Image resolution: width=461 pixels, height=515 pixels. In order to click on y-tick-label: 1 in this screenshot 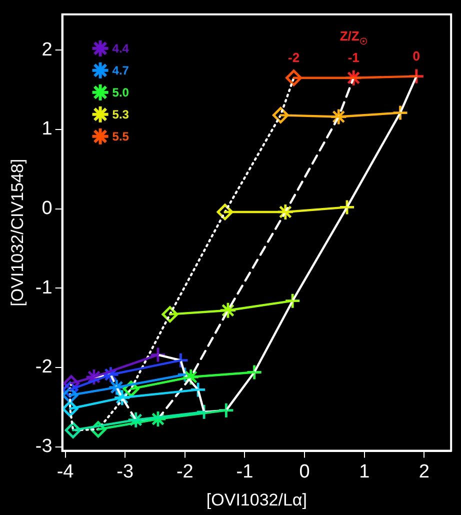, I will do `click(47, 129)`.